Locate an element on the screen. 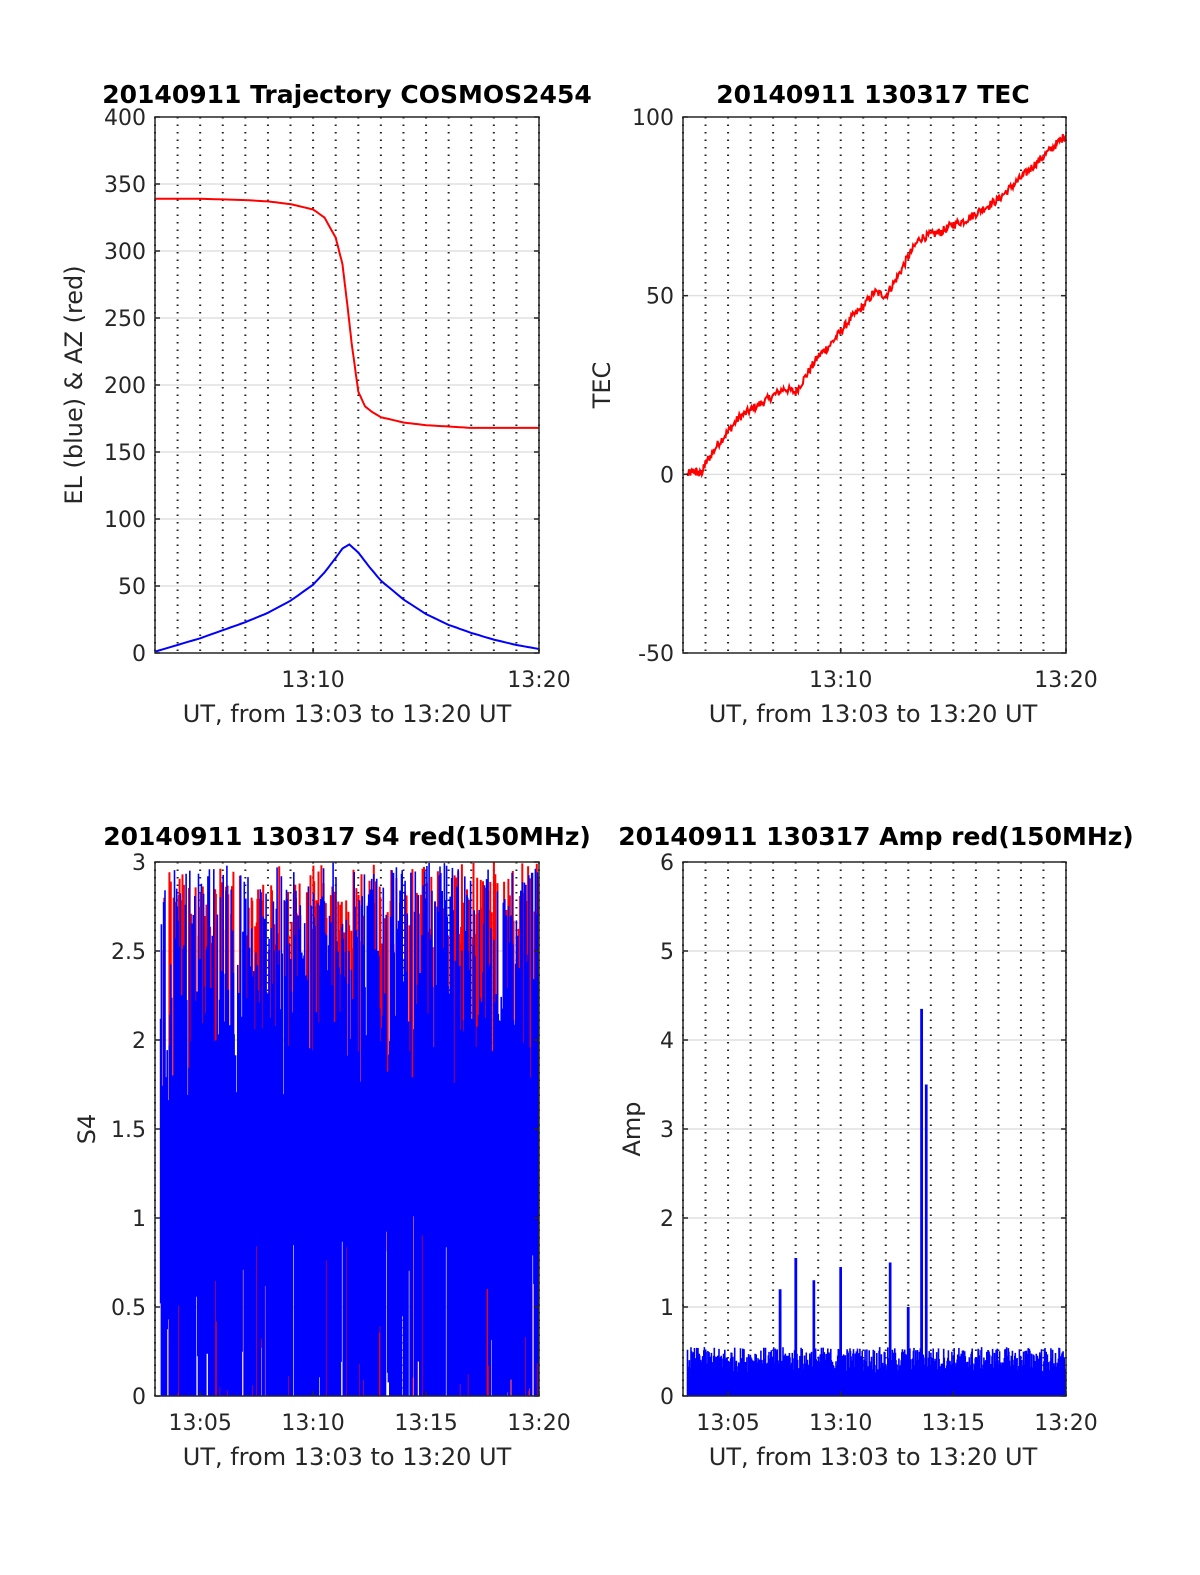  ticks-trajectory: 0 50 100 150 200 250 300 350 400 13:10 13:20 is located at coordinates (337, 399).